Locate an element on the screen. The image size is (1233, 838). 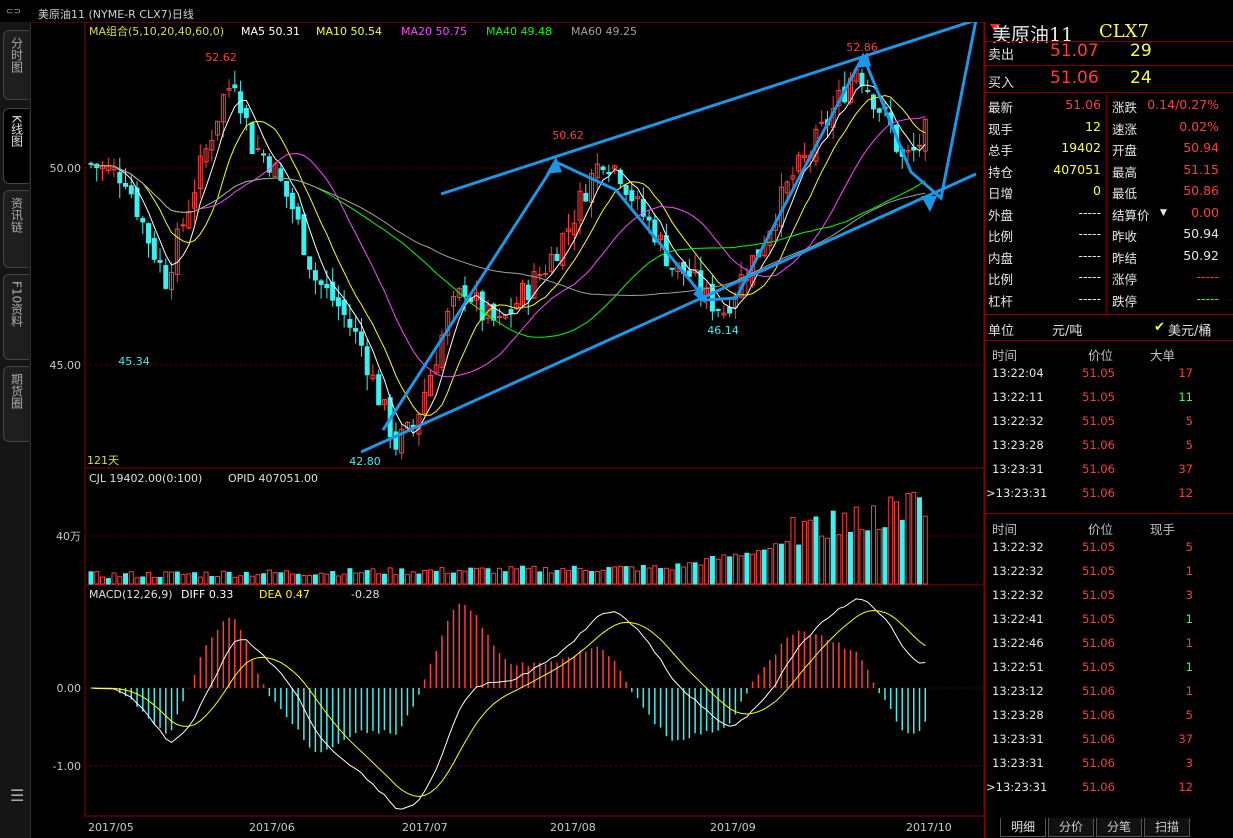
ma-legend-ma20: MA20 50.75 is located at coordinates (434, 31).